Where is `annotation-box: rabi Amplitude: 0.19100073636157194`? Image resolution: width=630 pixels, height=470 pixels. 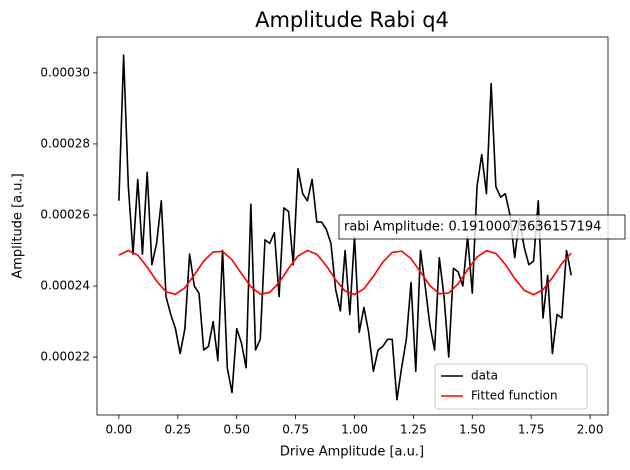
annotation-box: rabi Amplitude: 0.19100073636157194 is located at coordinates (482, 227).